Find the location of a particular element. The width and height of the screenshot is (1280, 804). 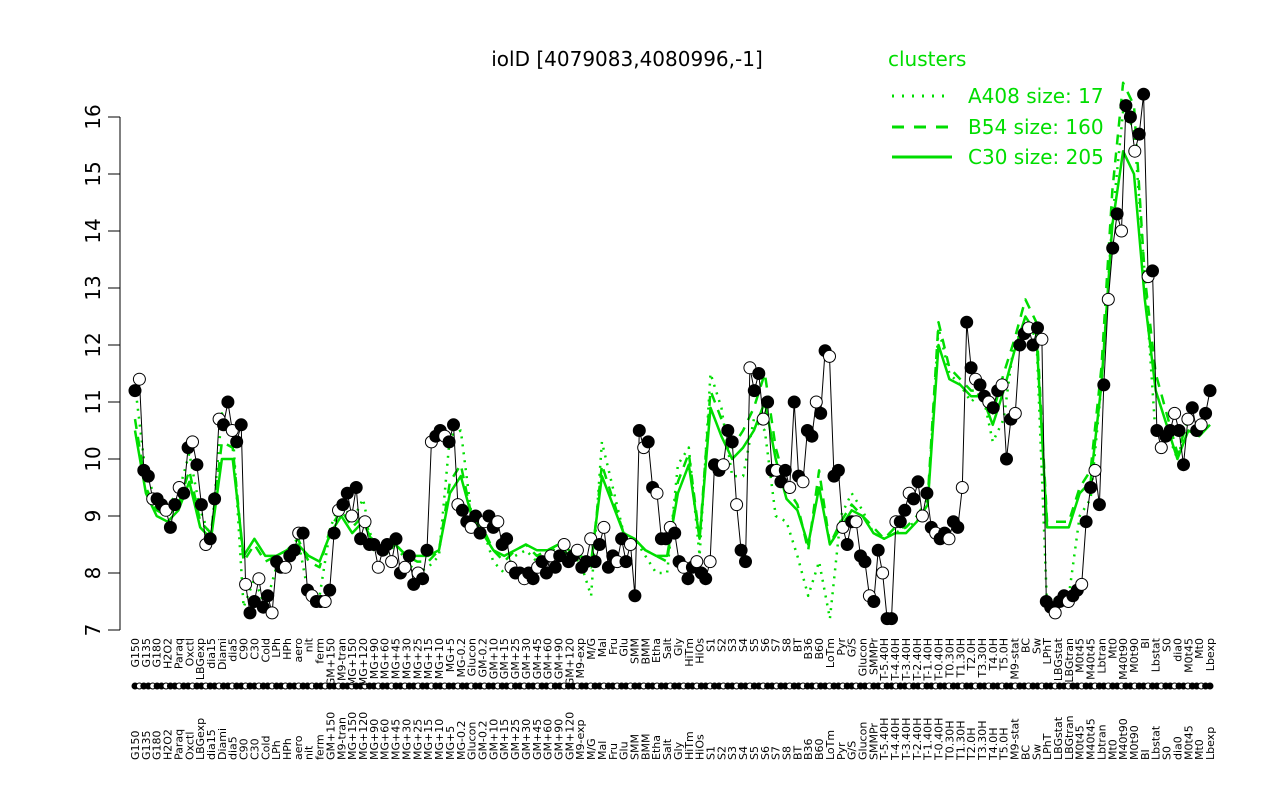

x-tick-label: GM+25 is located at coordinates (515, 658).